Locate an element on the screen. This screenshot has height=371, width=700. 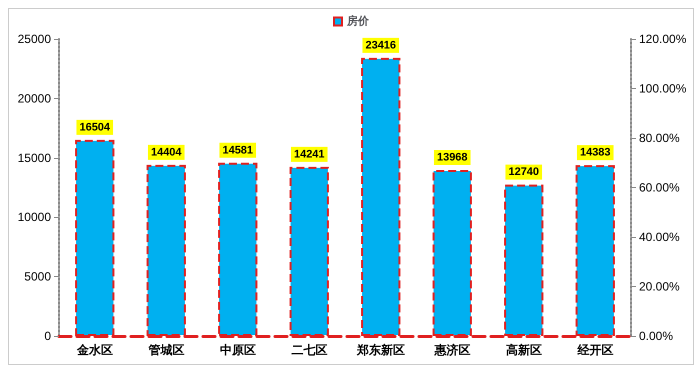
y-tick-label: 5000 is located at coordinates (38, 277).